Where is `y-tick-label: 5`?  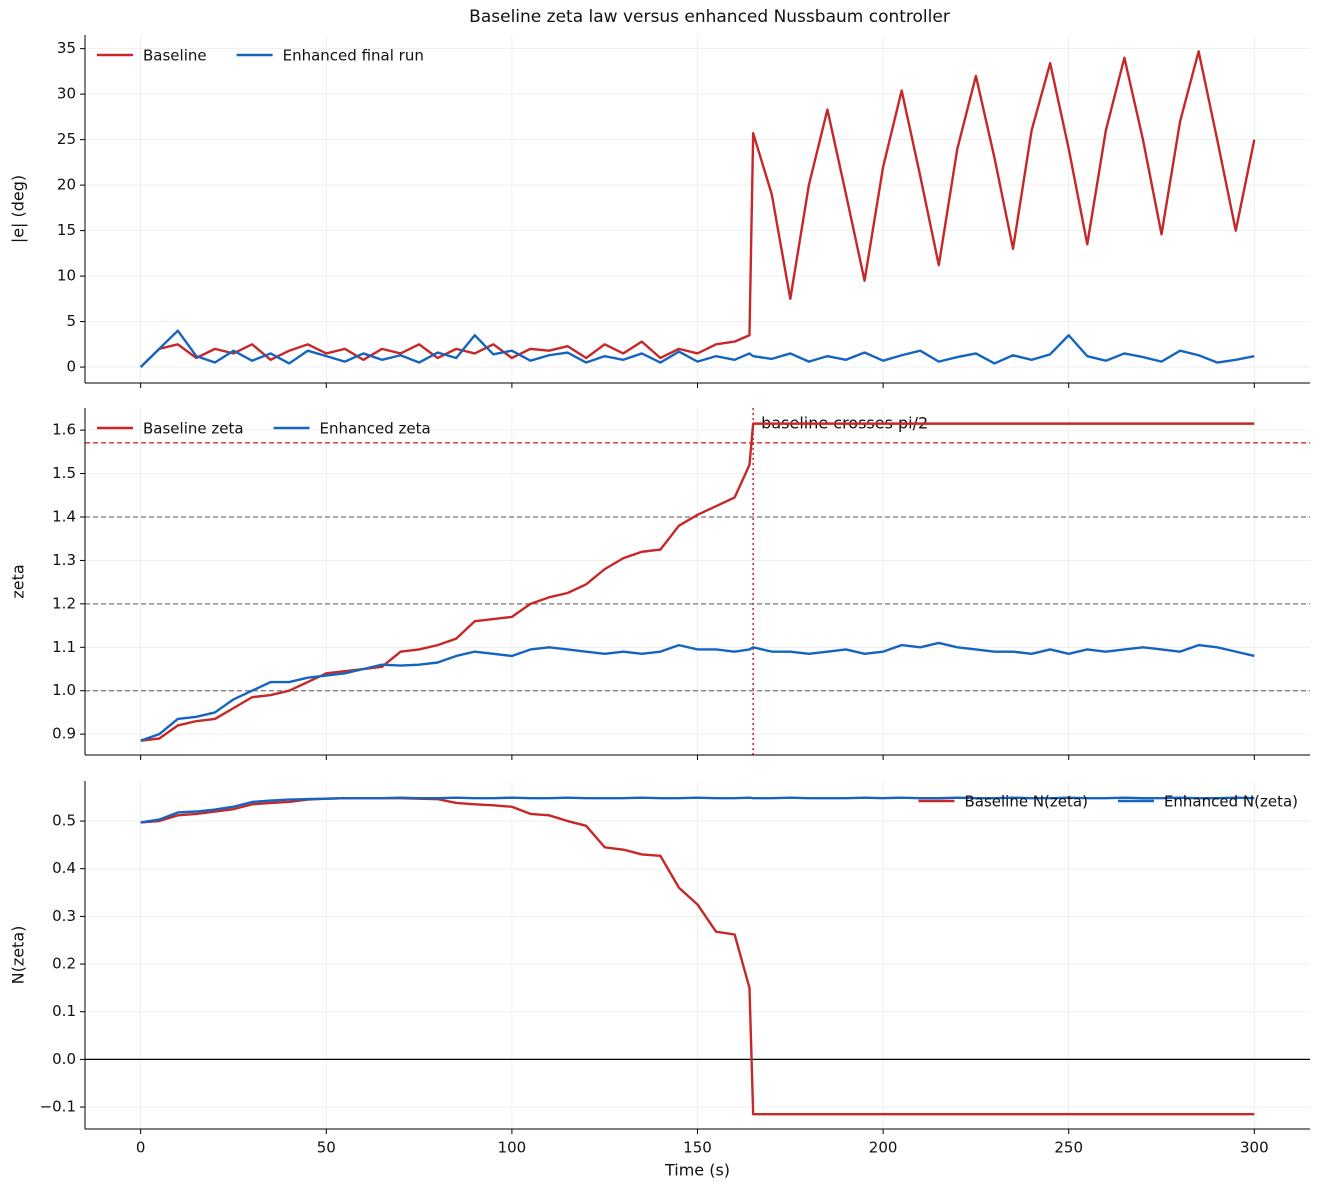
y-tick-label: 5 is located at coordinates (71, 321).